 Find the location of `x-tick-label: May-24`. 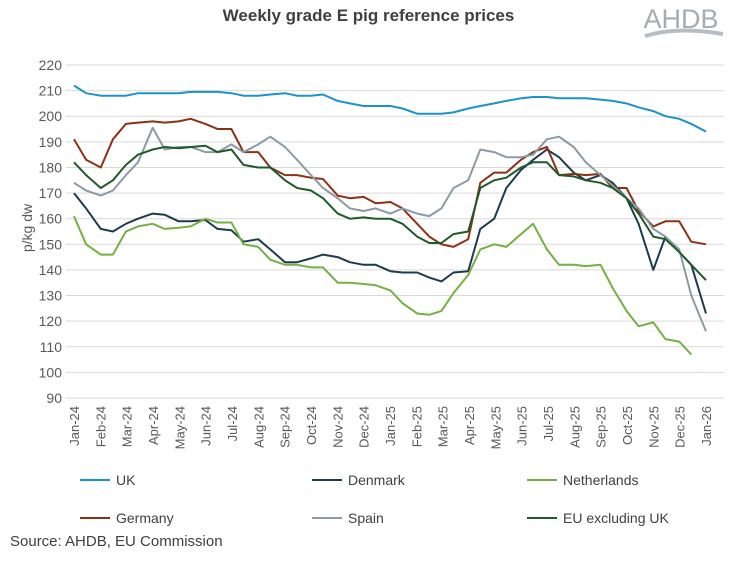

x-tick-label: May-24 is located at coordinates (179, 427).